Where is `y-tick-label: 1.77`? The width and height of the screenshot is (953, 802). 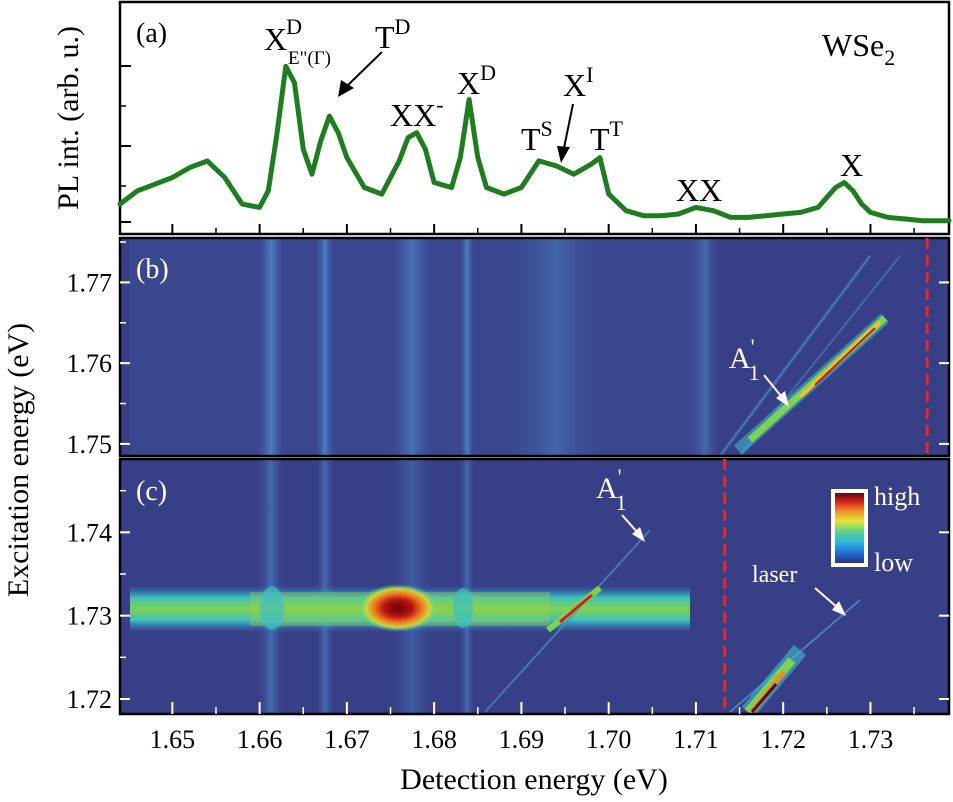
y-tick-label: 1.77 is located at coordinates (90, 282).